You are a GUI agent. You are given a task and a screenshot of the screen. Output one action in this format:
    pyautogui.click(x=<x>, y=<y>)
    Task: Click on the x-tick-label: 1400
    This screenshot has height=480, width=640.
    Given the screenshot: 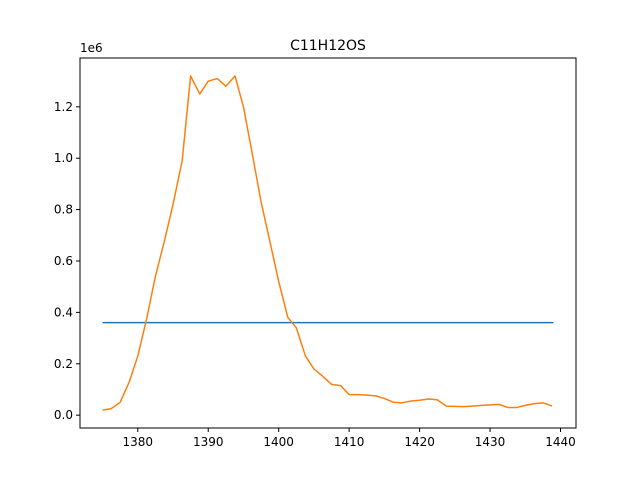 What is the action you would take?
    pyautogui.click(x=278, y=442)
    